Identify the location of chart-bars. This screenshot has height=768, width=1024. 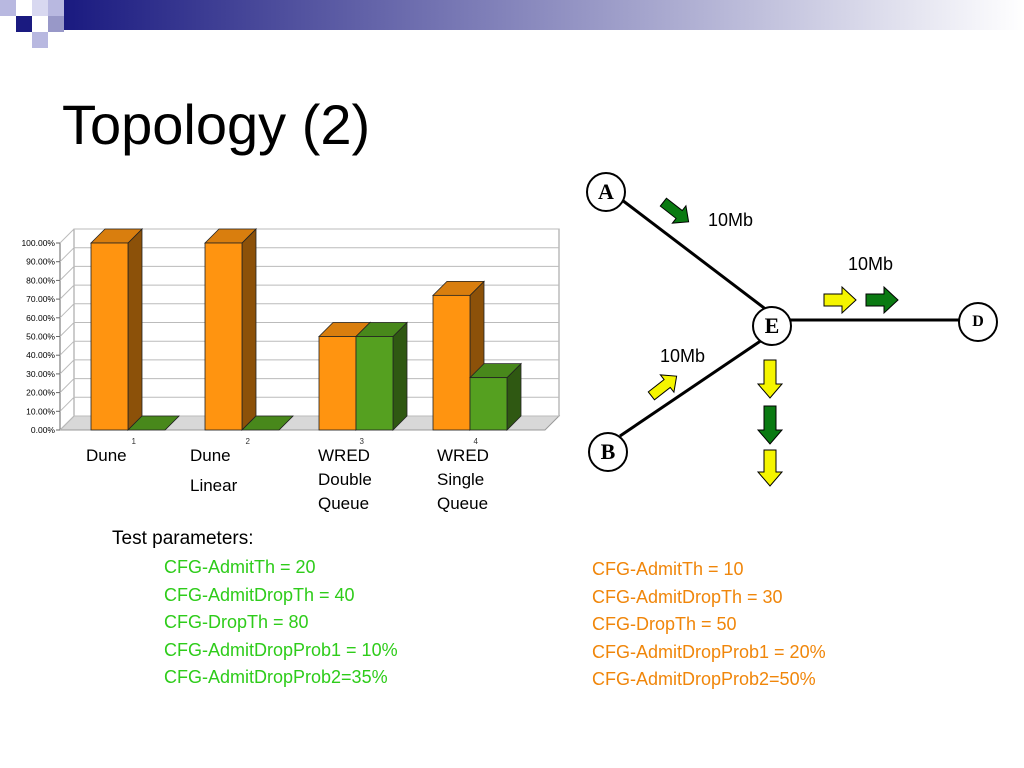
(306, 329).